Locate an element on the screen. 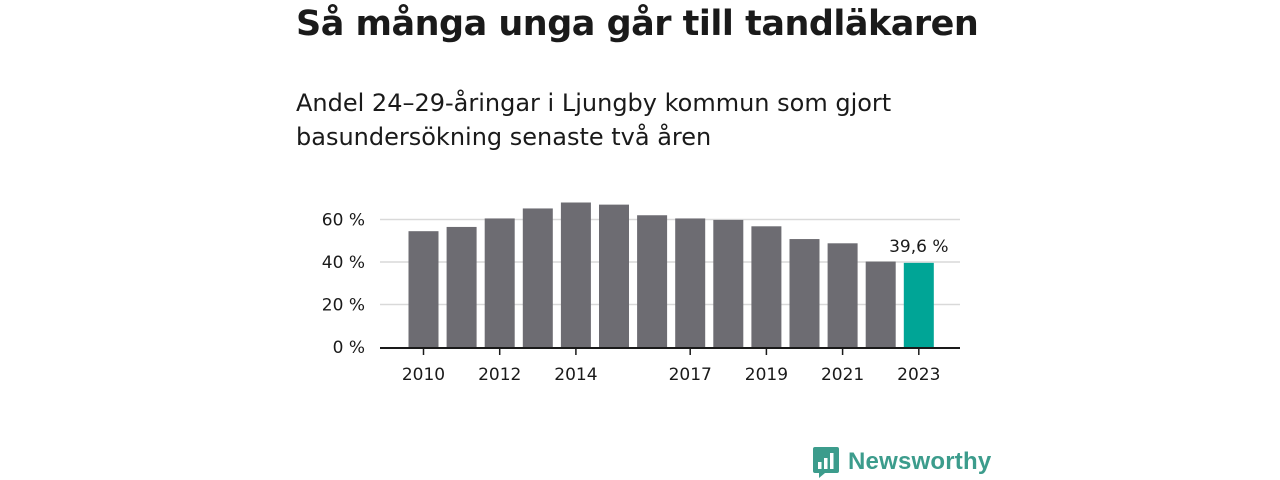 Image resolution: width=1280 pixels, height=480 pixels. bar-2012 is located at coordinates (499, 282).